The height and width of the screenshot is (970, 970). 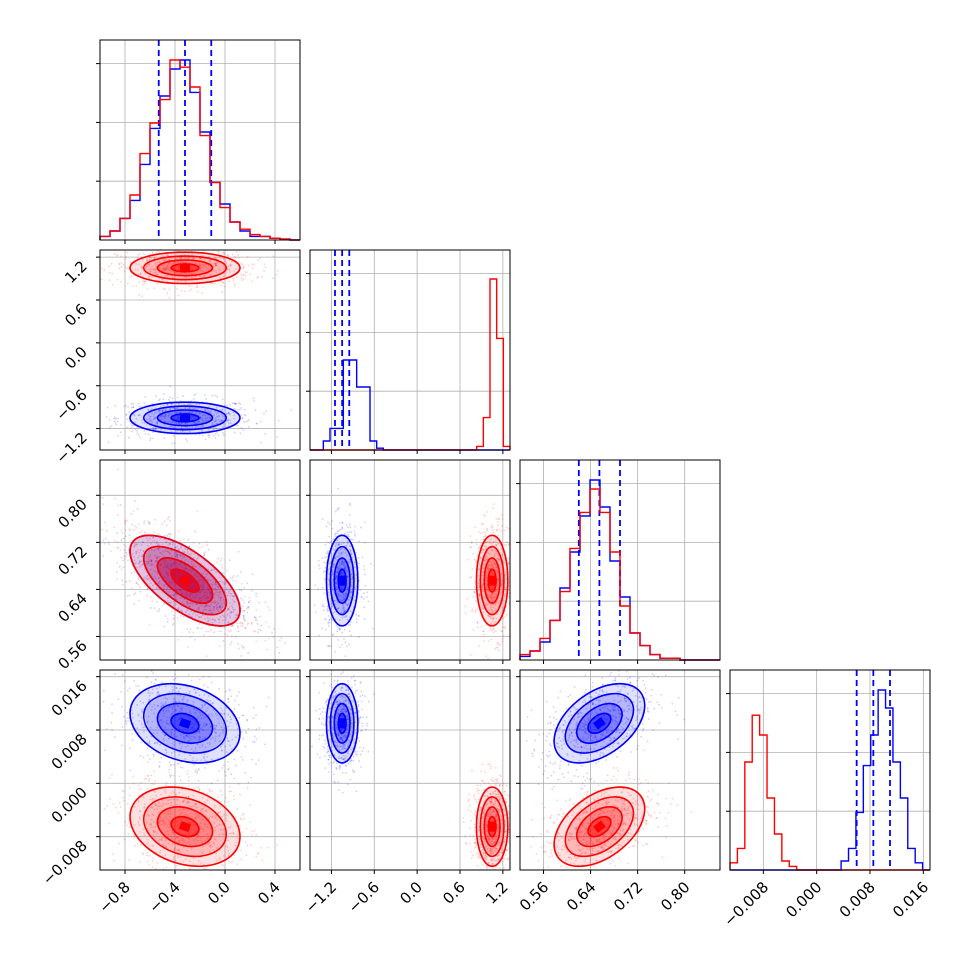 What do you see at coordinates (114, 897) in the screenshot?
I see `x-tick-label: −0.8` at bounding box center [114, 897].